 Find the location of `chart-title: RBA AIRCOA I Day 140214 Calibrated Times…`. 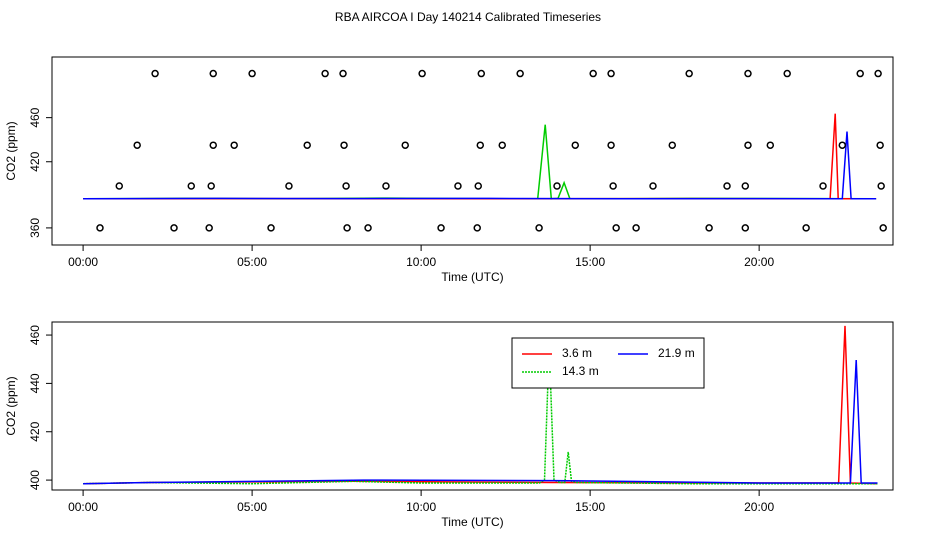

chart-title: RBA AIRCOA I Day 140214 Calibrated Times… is located at coordinates (468, 17).